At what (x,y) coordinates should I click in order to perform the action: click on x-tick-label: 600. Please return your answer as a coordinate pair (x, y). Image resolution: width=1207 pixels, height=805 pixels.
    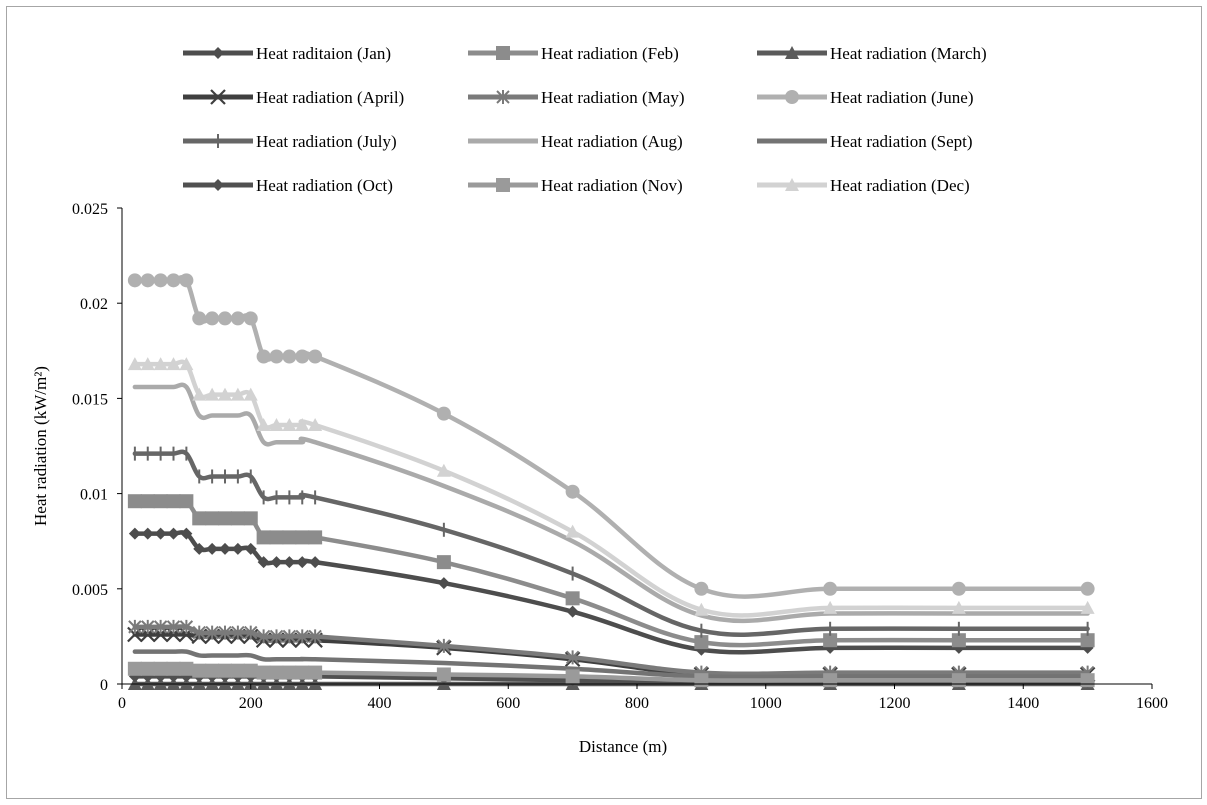
    Looking at the image, I should click on (508, 703).